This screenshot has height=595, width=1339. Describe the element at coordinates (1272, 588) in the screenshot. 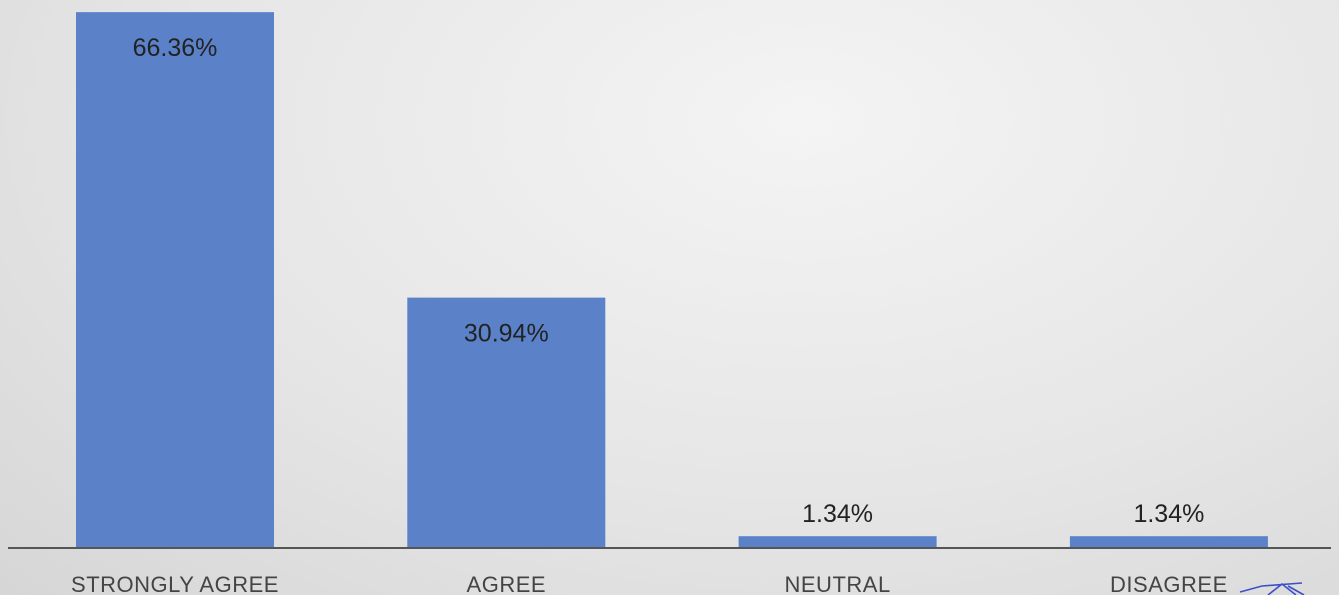

I see `handwritten-mark-icon` at that location.